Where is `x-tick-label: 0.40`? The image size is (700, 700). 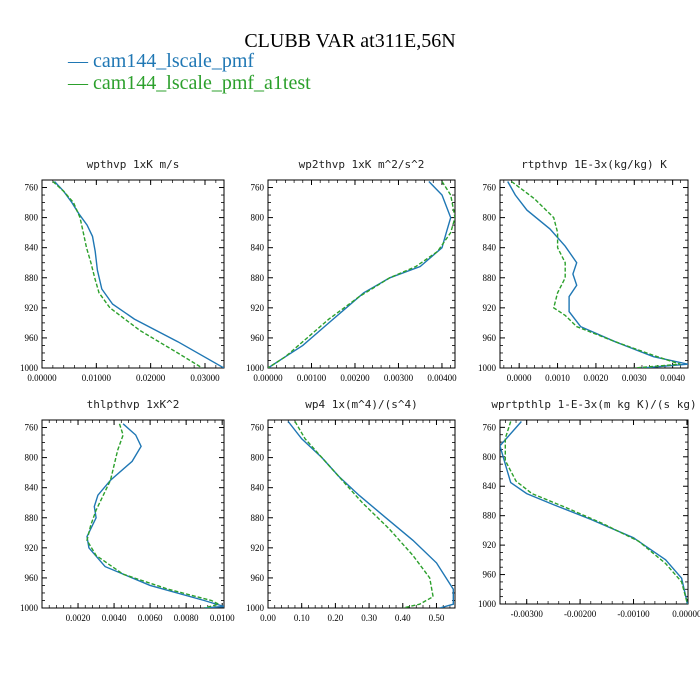 x-tick-label: 0.40 is located at coordinates (403, 618).